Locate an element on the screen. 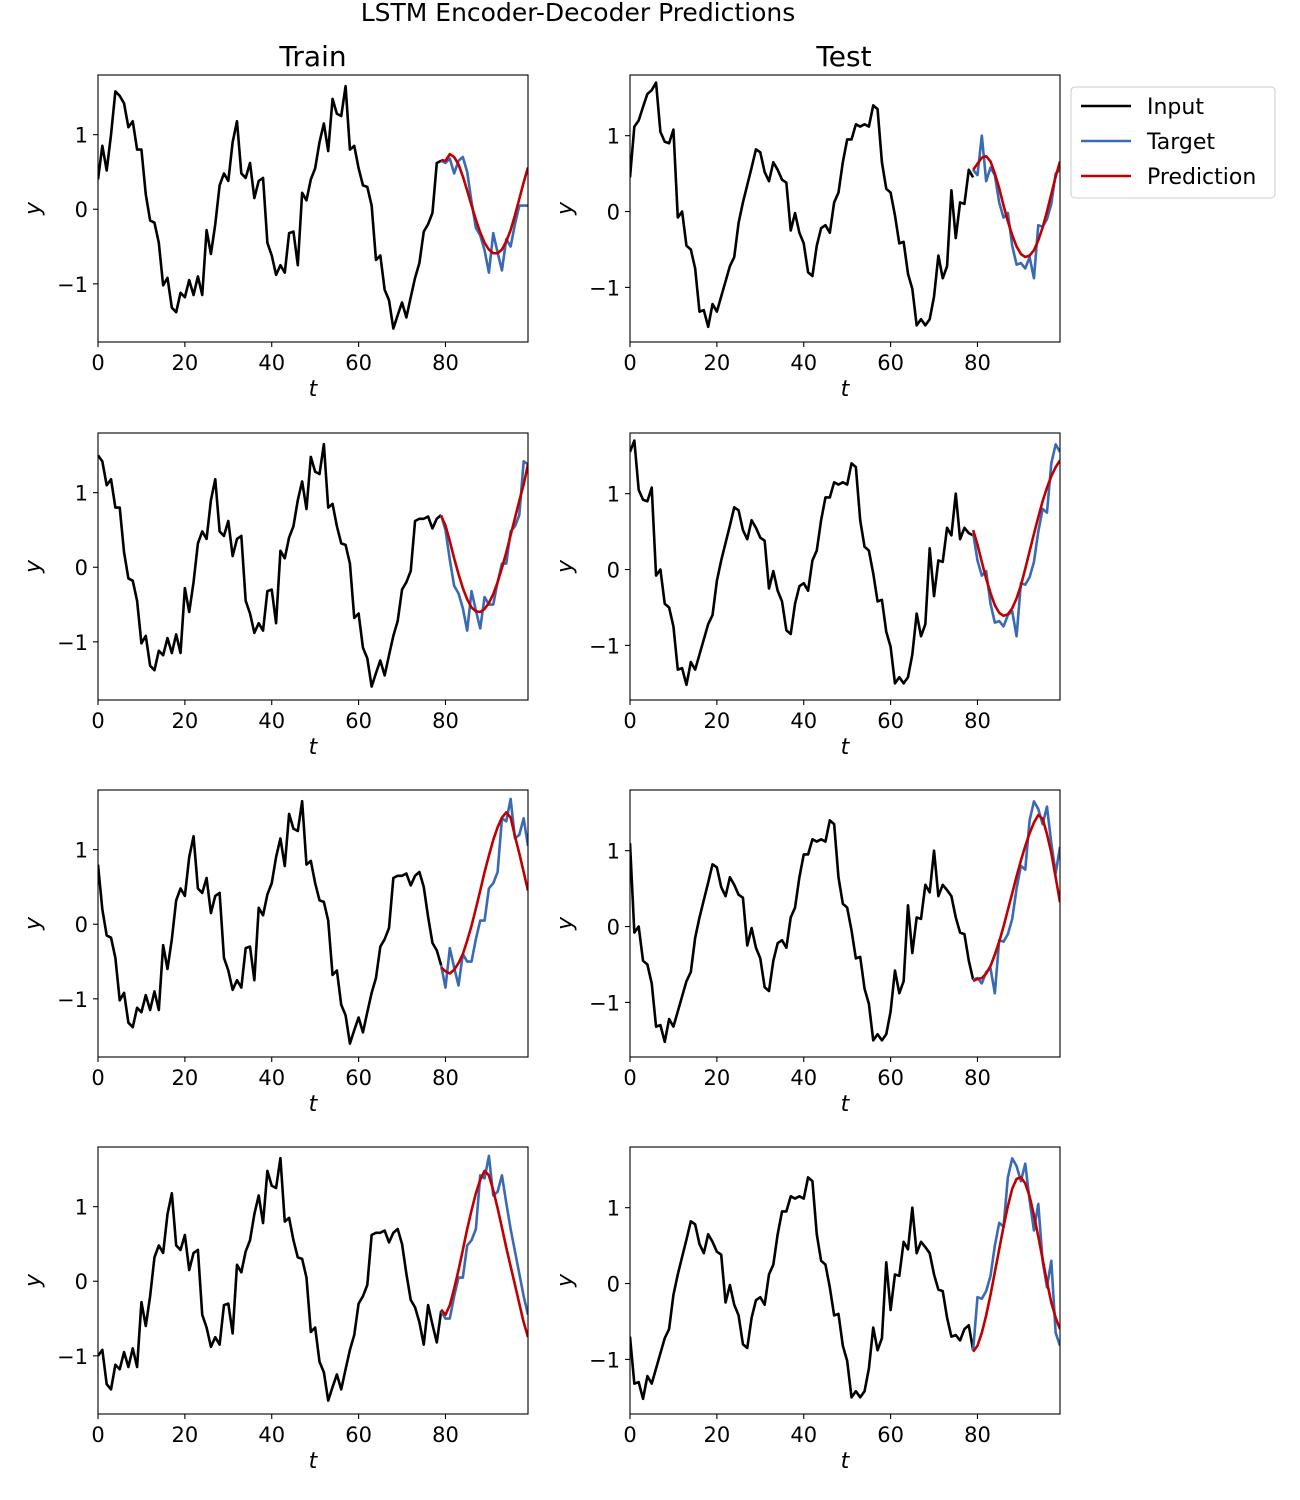 Image resolution: width=1300 pixels, height=1500 pixels. subplot-train-4: 0 20 40 60 80 −1 0 1 t y is located at coordinates (275, 1310).